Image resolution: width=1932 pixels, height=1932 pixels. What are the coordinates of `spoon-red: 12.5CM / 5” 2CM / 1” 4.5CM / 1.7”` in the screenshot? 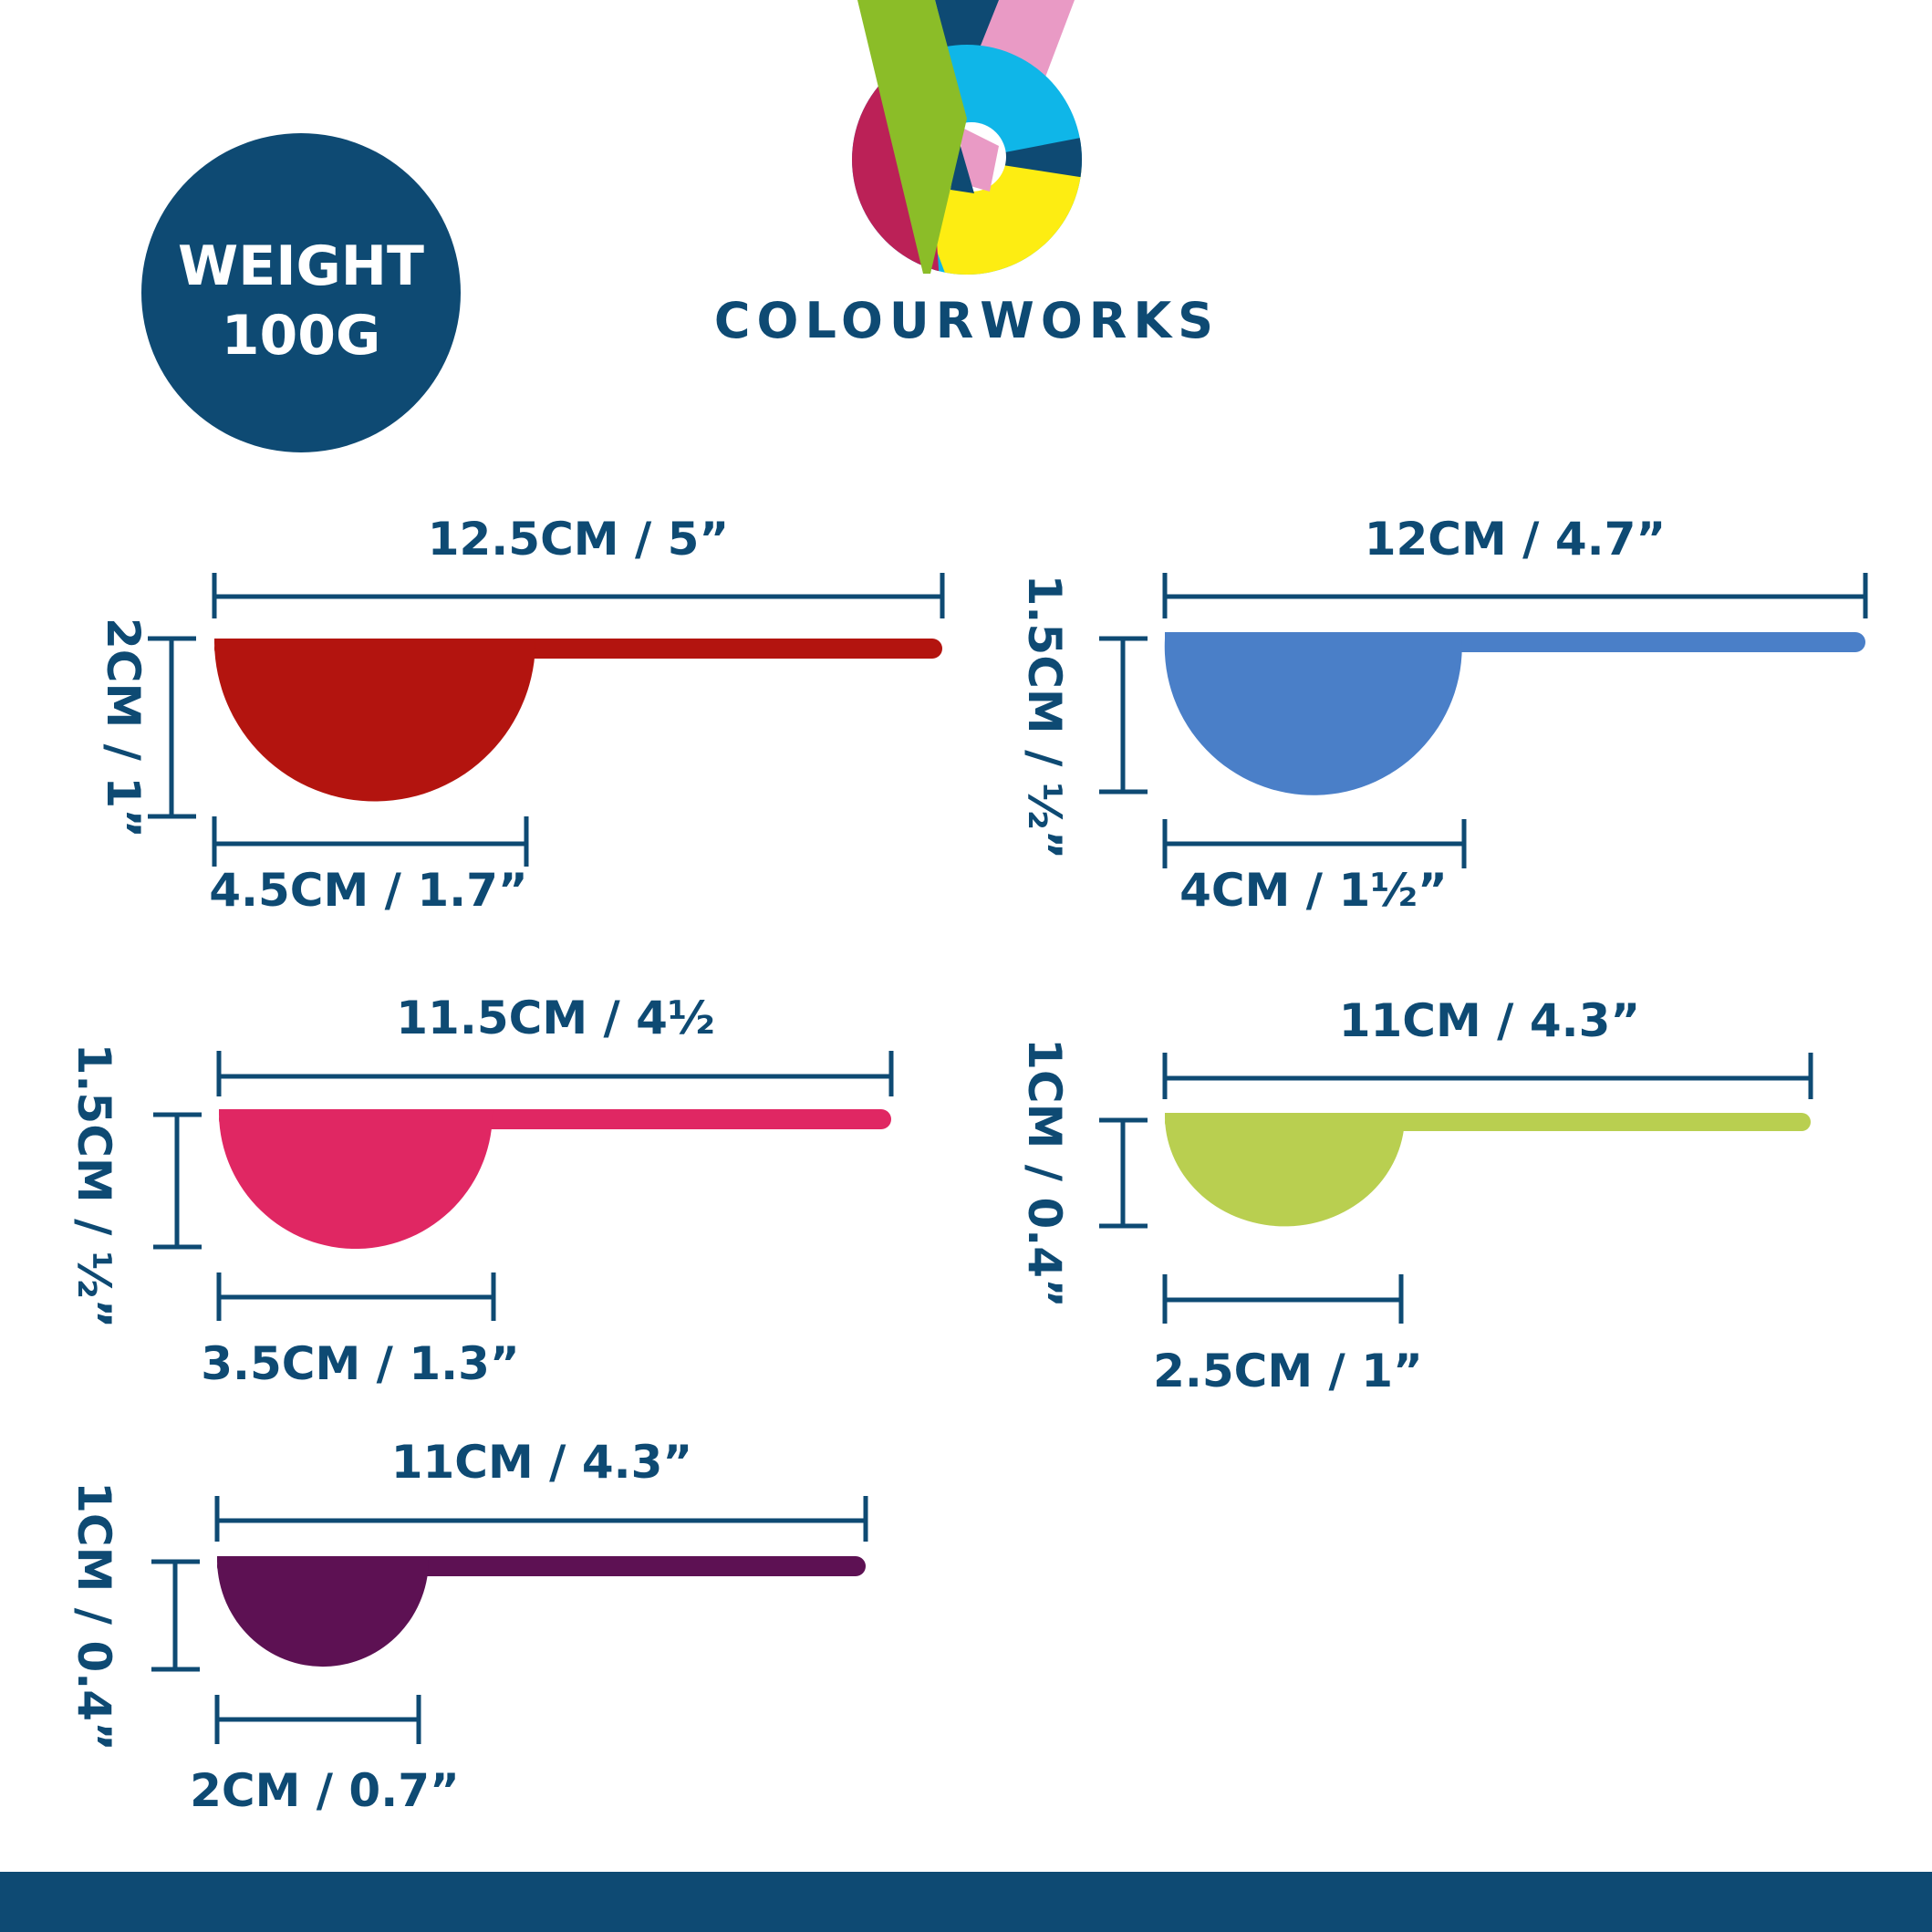 It's located at (521, 715).